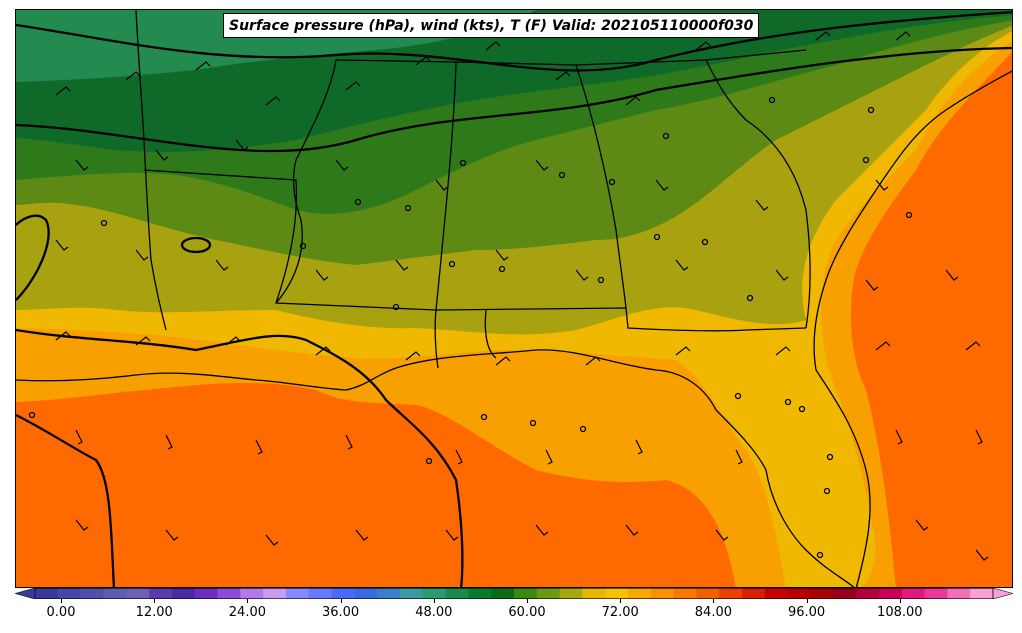 This screenshot has height=633, width=1022. I want to click on colorbar-tick-label: 12.00, so click(154, 612).